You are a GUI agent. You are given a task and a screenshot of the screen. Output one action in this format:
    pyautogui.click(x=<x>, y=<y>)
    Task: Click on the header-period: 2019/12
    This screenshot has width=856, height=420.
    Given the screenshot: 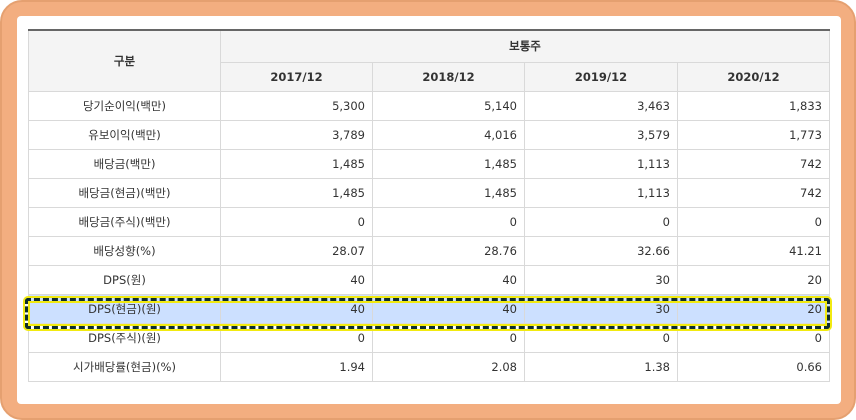 What is the action you would take?
    pyautogui.click(x=601, y=76)
    